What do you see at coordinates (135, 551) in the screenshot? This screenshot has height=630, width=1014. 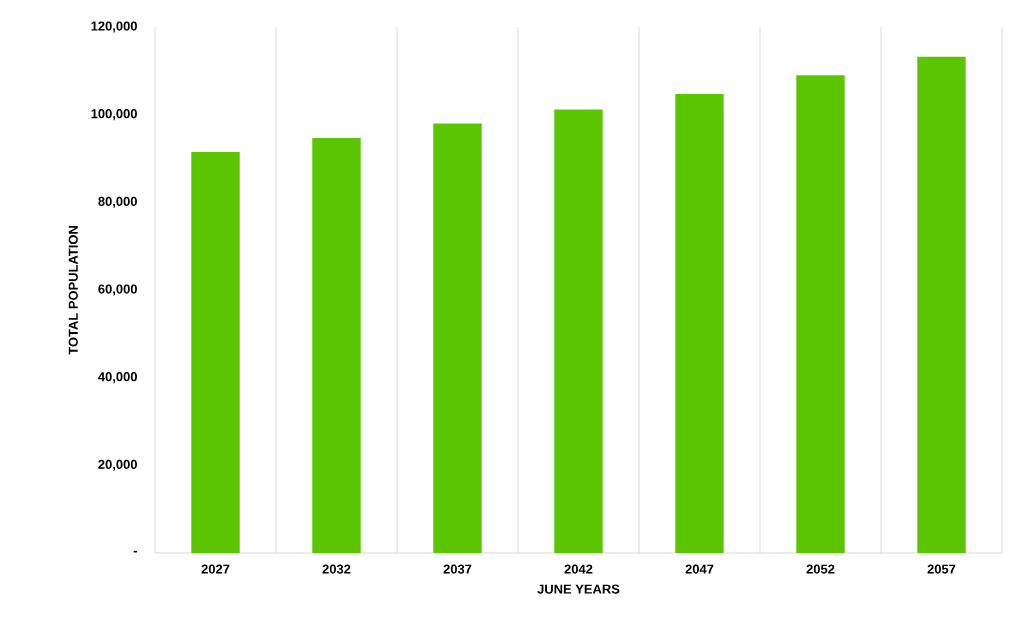 I see `y-tick-label: -` at bounding box center [135, 551].